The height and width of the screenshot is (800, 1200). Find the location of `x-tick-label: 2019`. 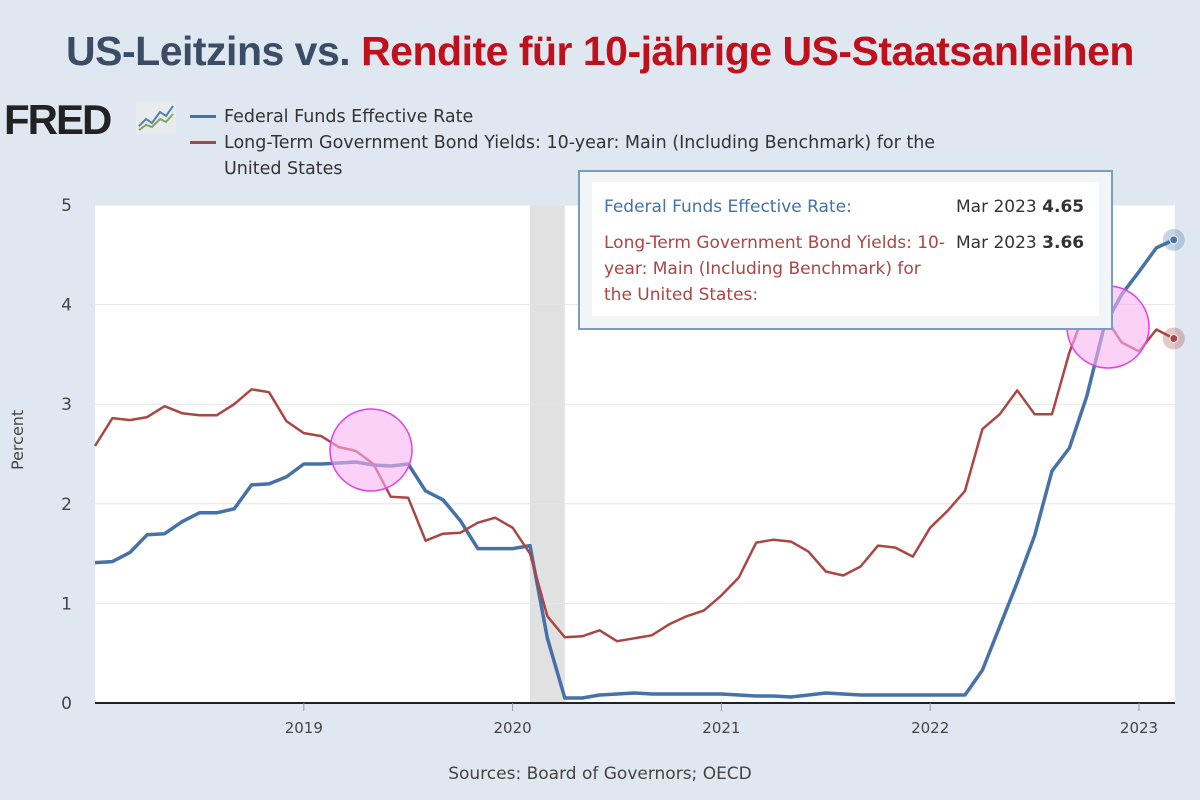

x-tick-label: 2019 is located at coordinates (304, 728).